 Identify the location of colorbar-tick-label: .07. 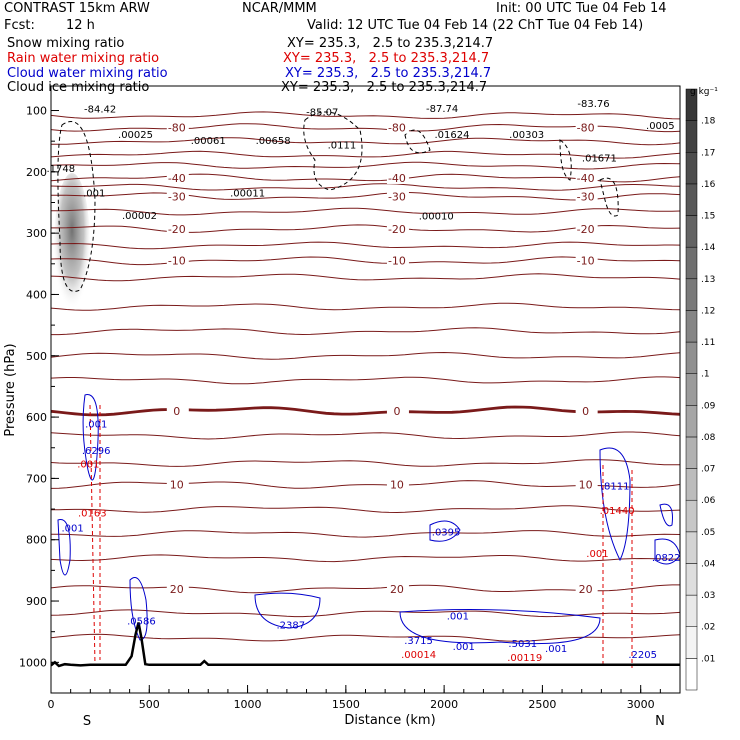
(708, 470).